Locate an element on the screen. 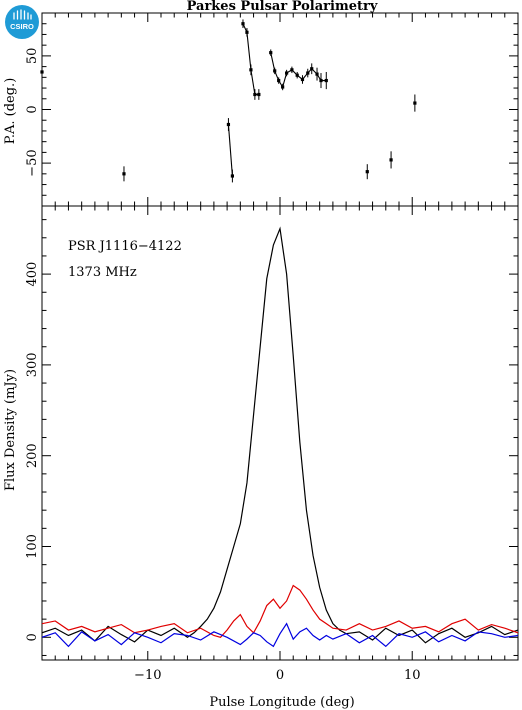 This screenshot has width=522, height=710. profile-y-tick-label: 300 is located at coordinates (32, 364).